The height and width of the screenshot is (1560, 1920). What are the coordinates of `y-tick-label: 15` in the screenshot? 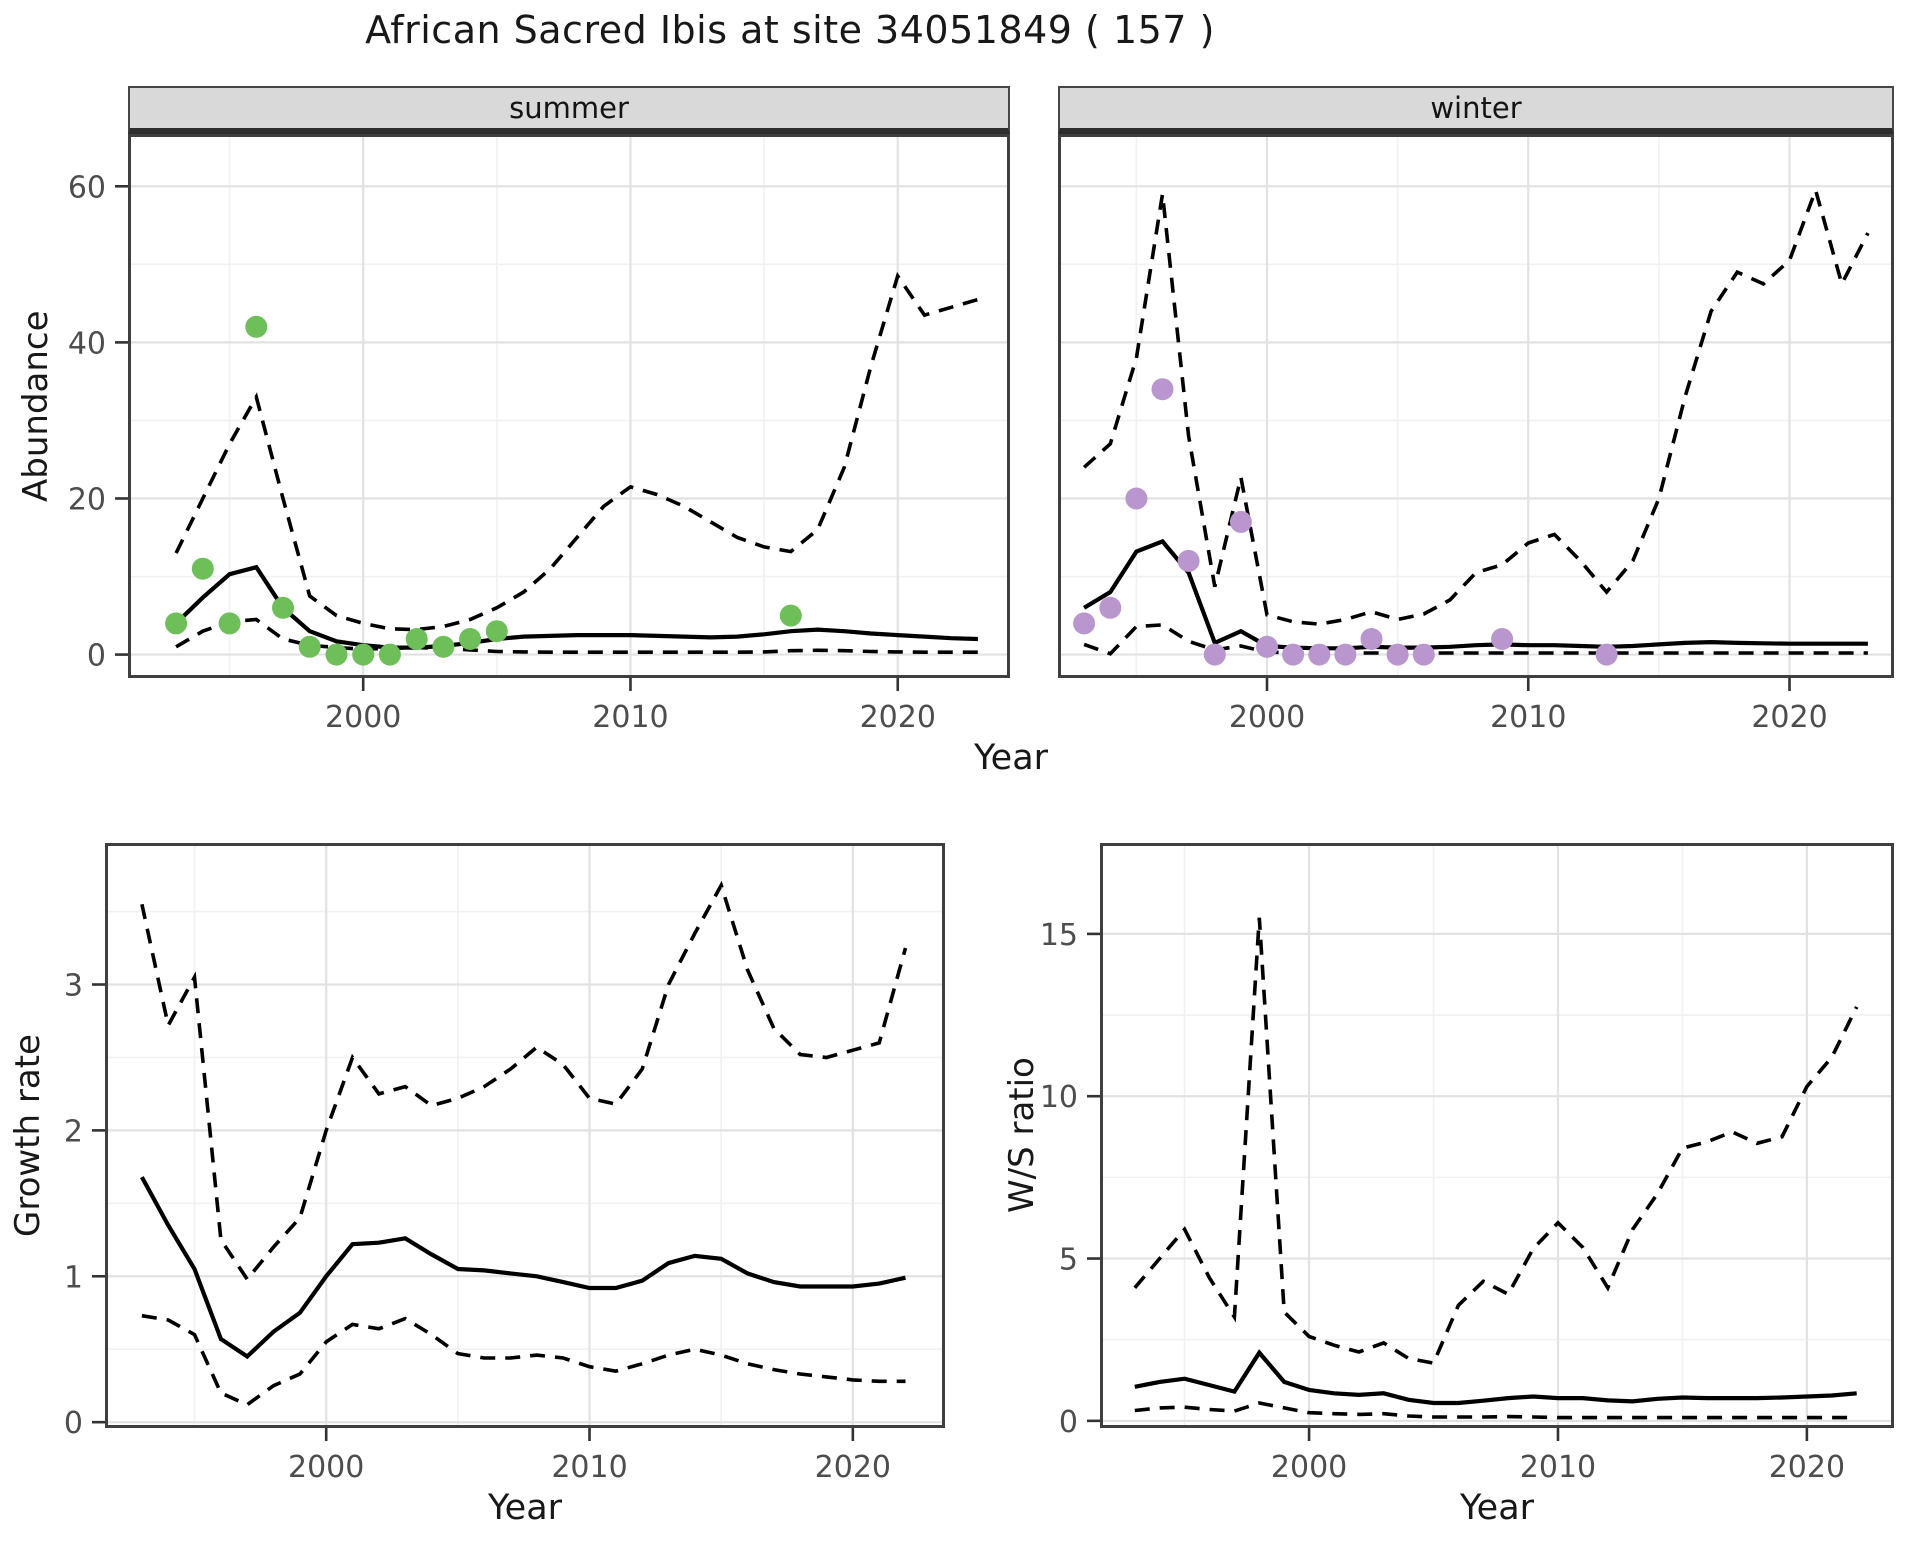 It's located at (1059, 935).